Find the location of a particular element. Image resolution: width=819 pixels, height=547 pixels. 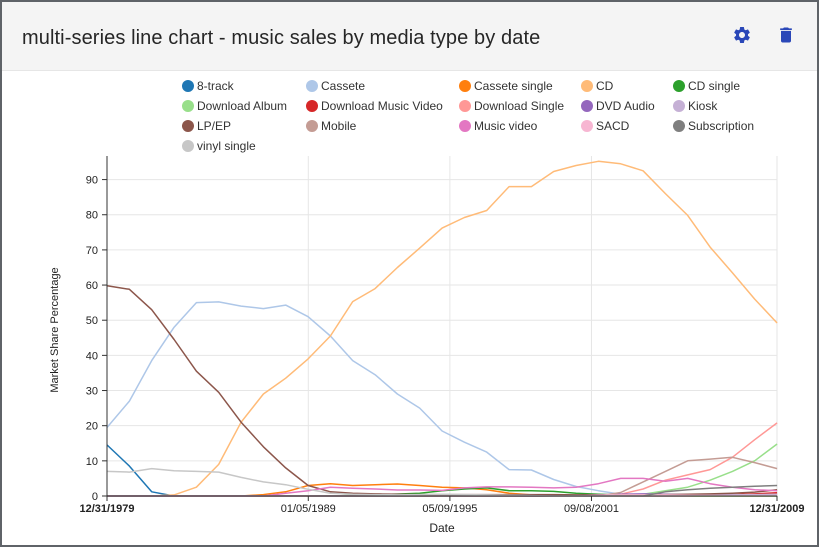

y-tick-label: 80 is located at coordinates (92, 216).